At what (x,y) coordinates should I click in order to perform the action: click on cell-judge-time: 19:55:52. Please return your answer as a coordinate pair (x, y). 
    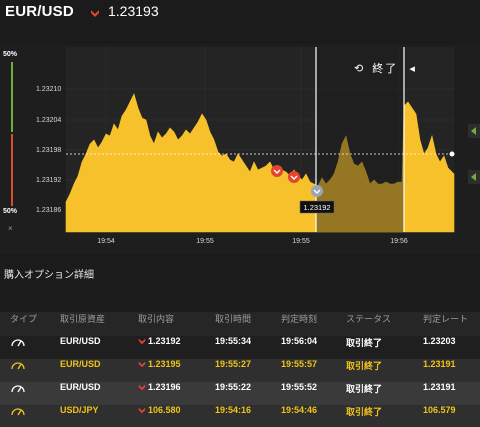
    Looking at the image, I should click on (299, 387).